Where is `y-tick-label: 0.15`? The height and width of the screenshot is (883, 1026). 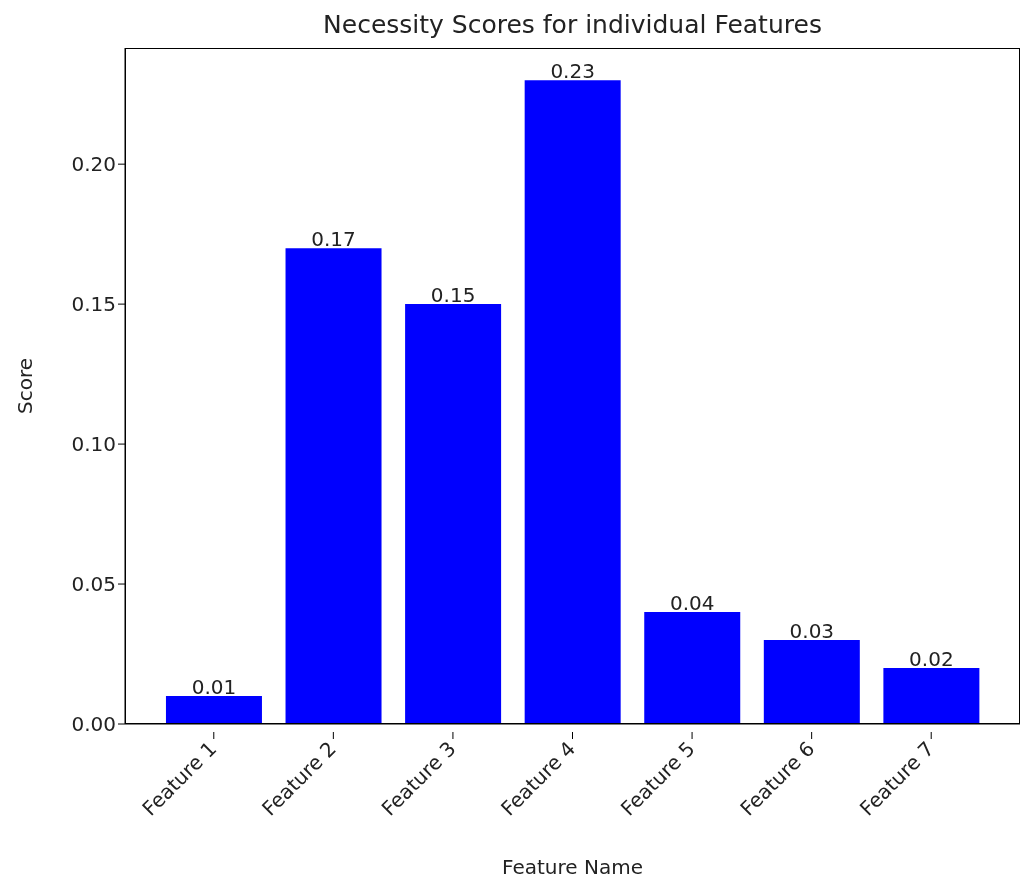 y-tick-label: 0.15 is located at coordinates (93, 304).